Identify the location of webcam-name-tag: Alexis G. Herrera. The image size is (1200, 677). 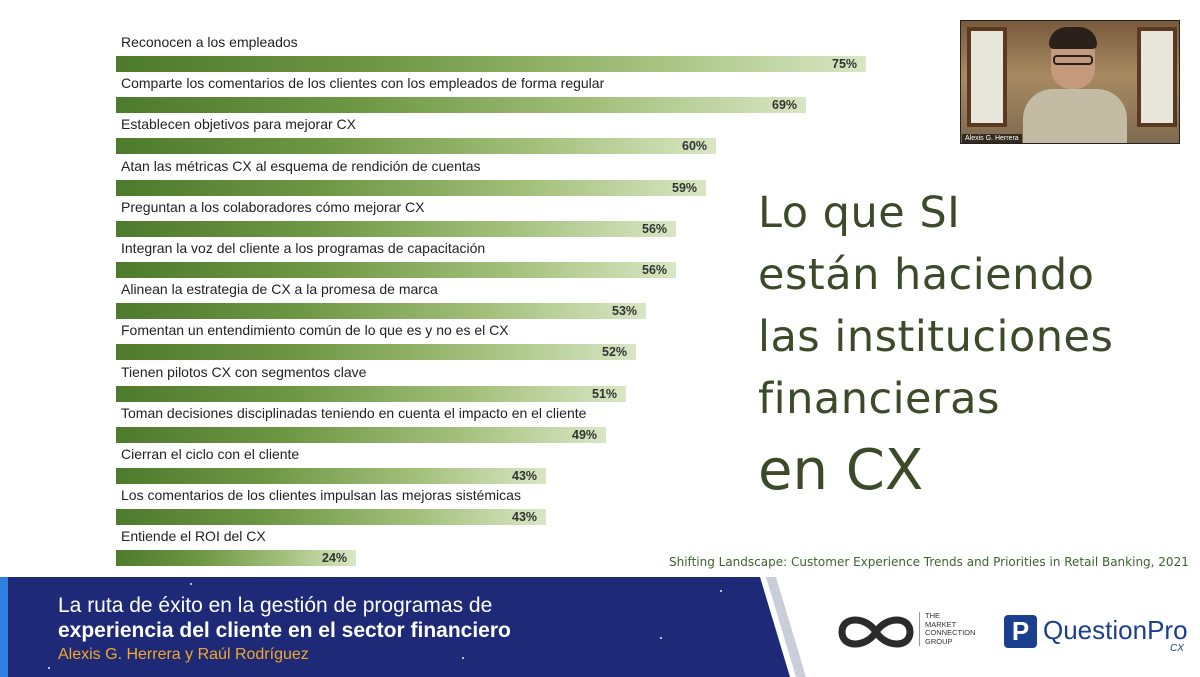
(992, 138).